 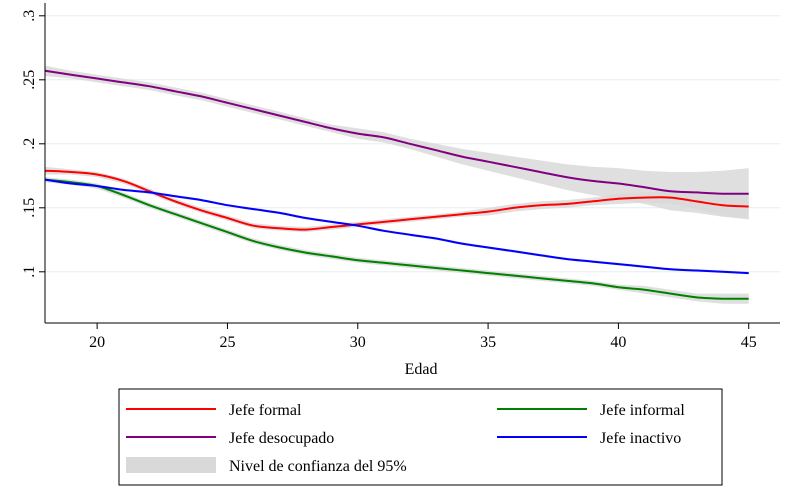 What do you see at coordinates (29, 16) in the screenshot?
I see `y-tick-label-4: .3` at bounding box center [29, 16].